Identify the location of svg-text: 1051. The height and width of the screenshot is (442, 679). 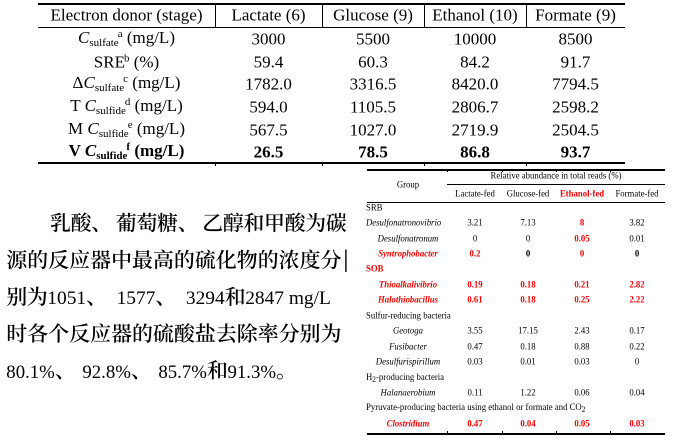
(66, 298).